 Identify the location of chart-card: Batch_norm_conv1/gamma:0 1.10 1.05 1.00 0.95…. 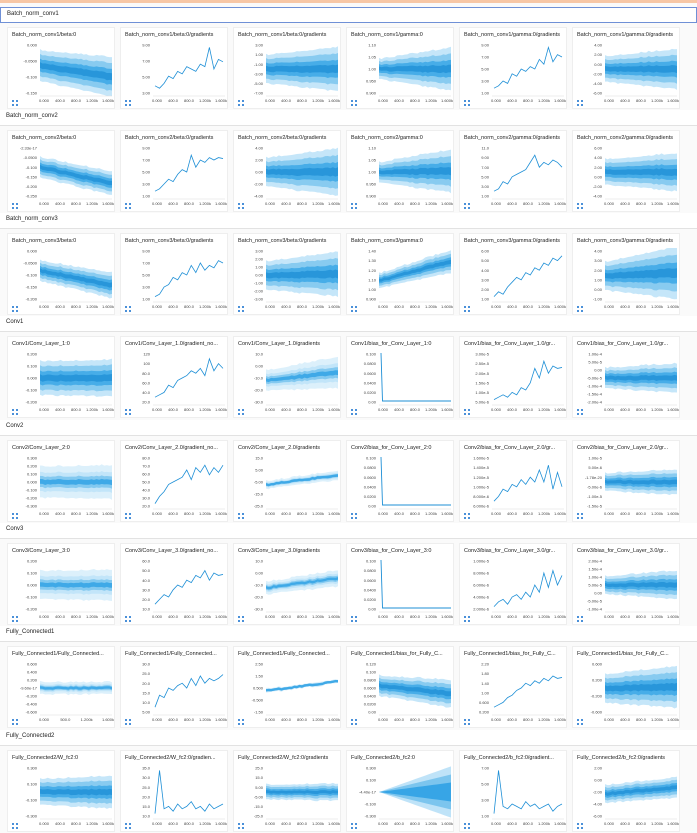
(400, 68).